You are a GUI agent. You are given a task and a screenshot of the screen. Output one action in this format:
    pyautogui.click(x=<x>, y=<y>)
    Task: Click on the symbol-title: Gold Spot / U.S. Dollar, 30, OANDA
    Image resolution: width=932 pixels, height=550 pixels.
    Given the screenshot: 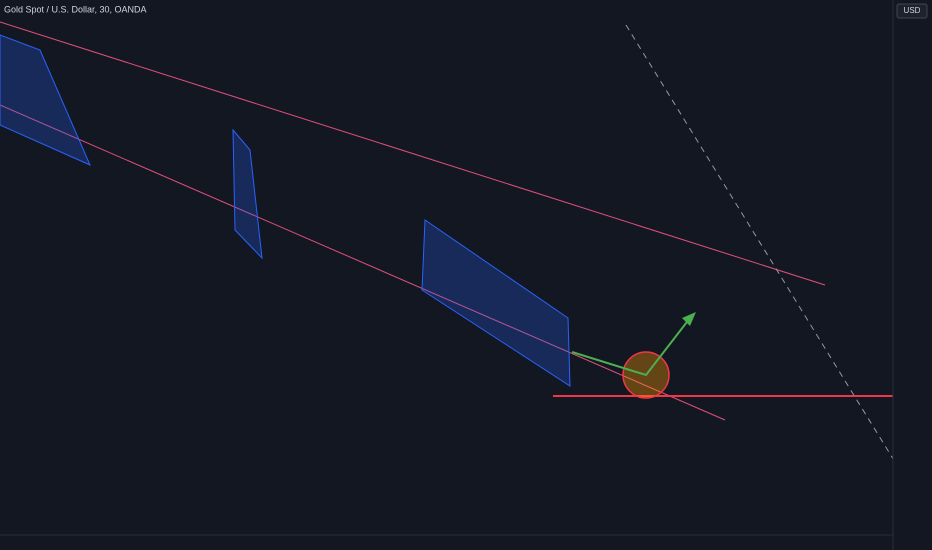 What is the action you would take?
    pyautogui.click(x=75, y=9)
    